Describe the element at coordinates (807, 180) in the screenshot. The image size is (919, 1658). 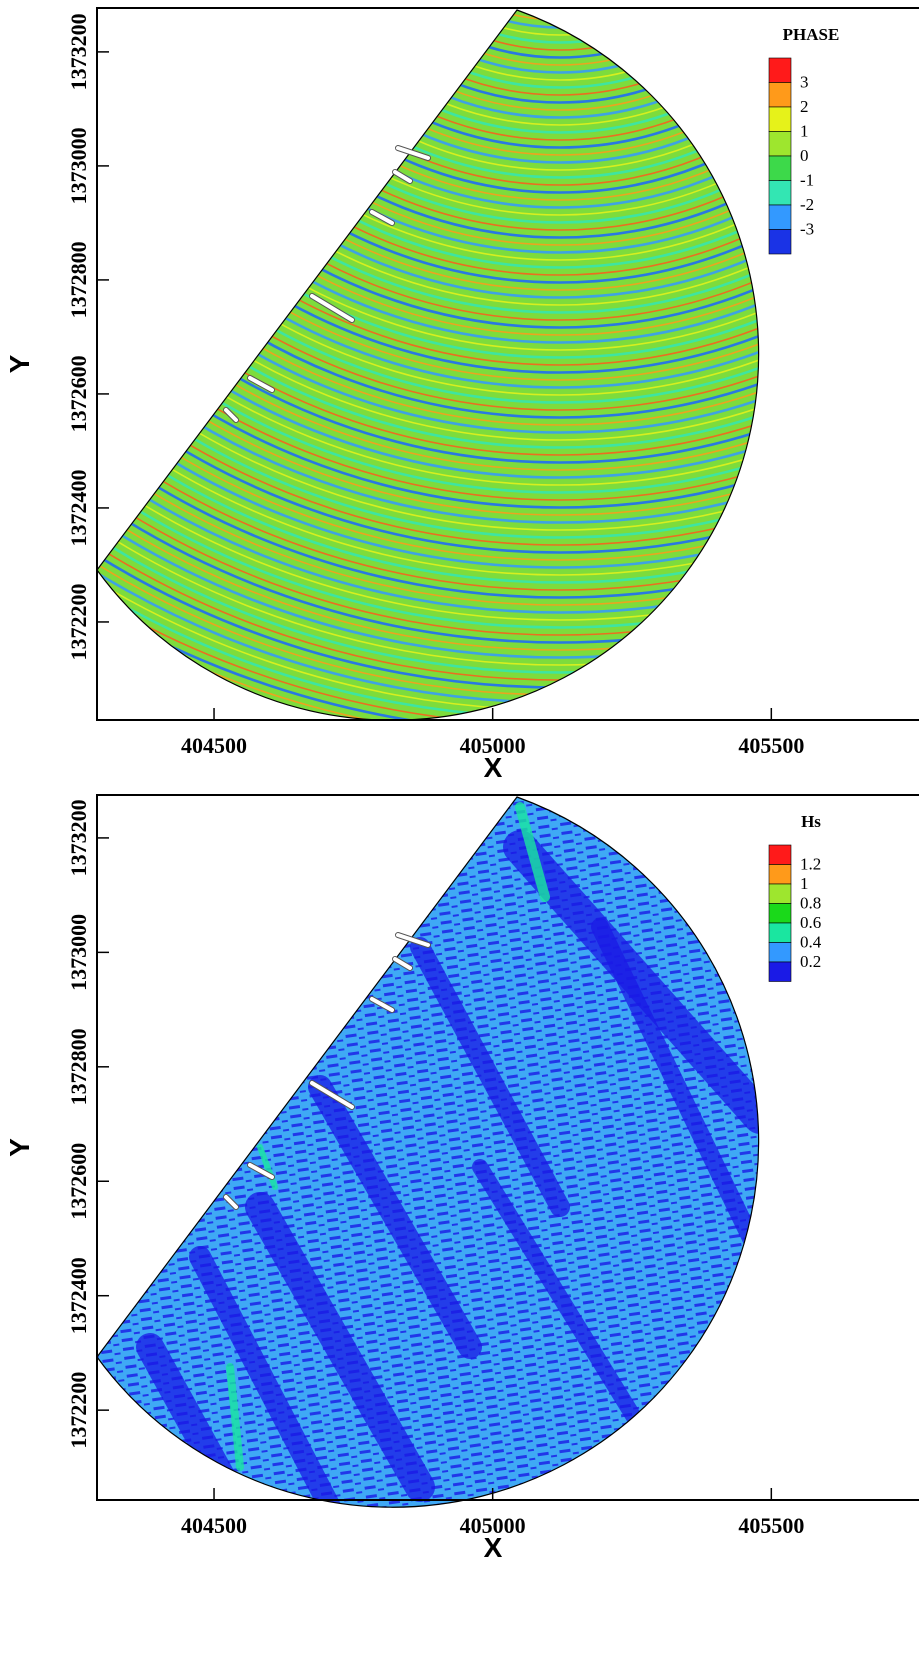
I see `legend-label: -1` at that location.